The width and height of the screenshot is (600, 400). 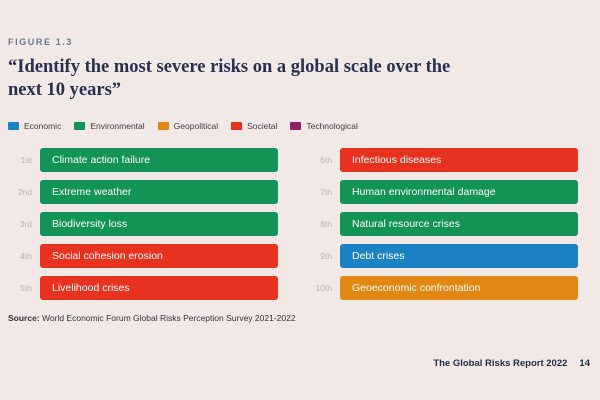 What do you see at coordinates (332, 126) in the screenshot?
I see `legend-label: Technological` at bounding box center [332, 126].